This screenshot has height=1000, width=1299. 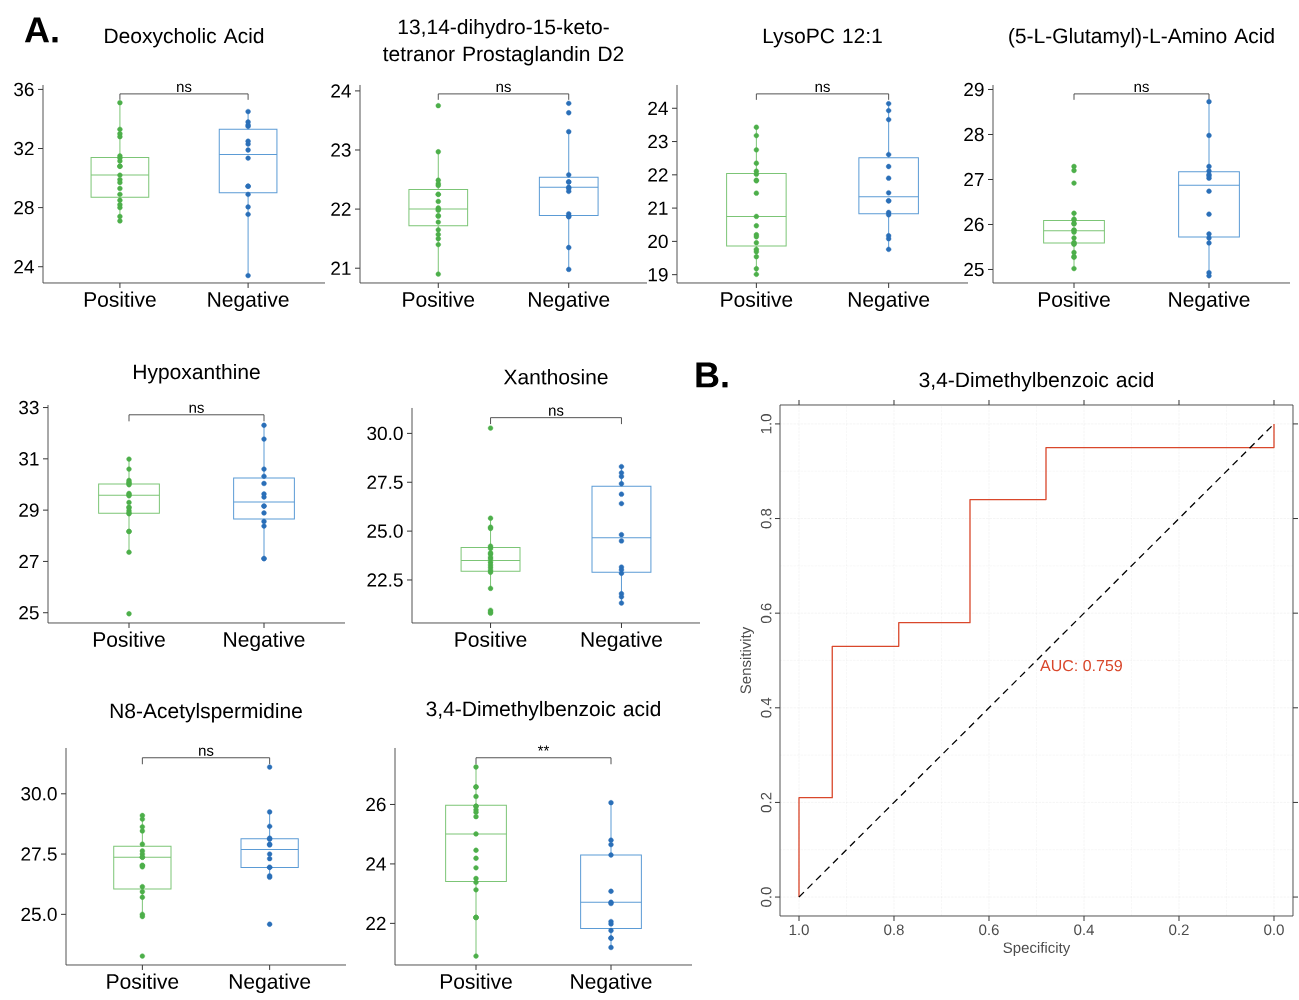 What do you see at coordinates (766, 518) in the screenshot?
I see `y-tick-label: 0.8` at bounding box center [766, 518].